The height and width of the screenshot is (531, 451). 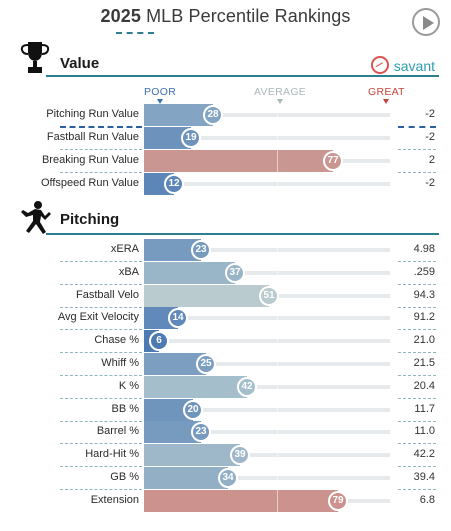 I want to click on metric-label: K %, so click(x=128, y=385).